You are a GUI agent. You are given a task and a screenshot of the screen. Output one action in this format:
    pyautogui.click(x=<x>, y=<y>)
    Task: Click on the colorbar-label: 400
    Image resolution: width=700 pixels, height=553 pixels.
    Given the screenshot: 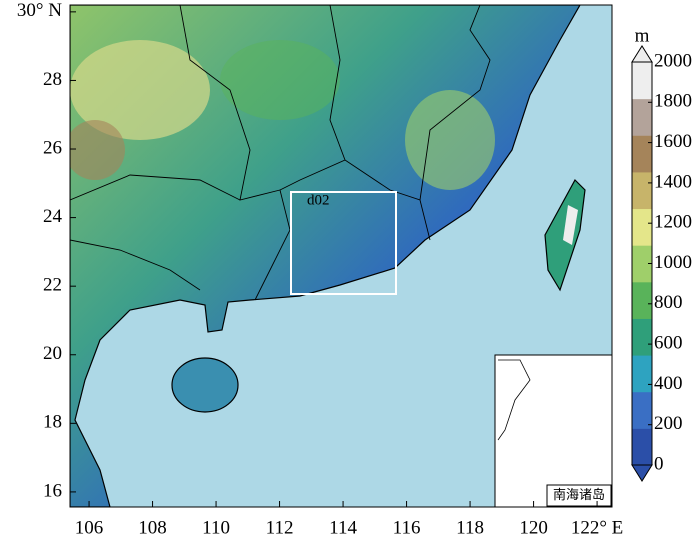 What is the action you would take?
    pyautogui.click(x=668, y=383)
    